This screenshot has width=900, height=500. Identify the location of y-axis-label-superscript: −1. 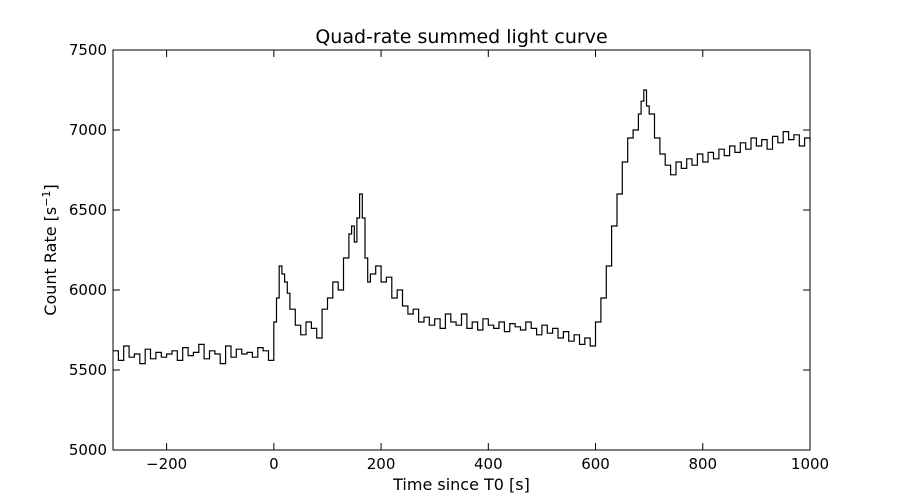
(46, 199).